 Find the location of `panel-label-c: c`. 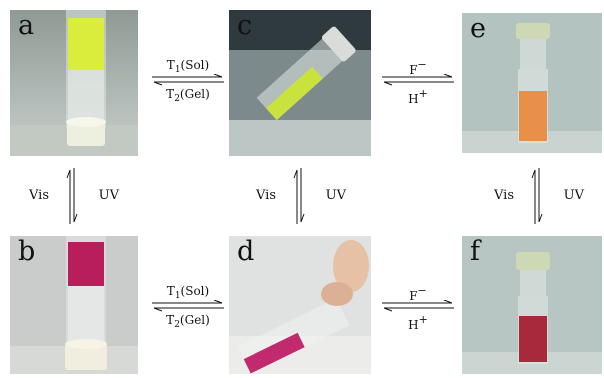

panel-label-c: c is located at coordinates (245, 25).